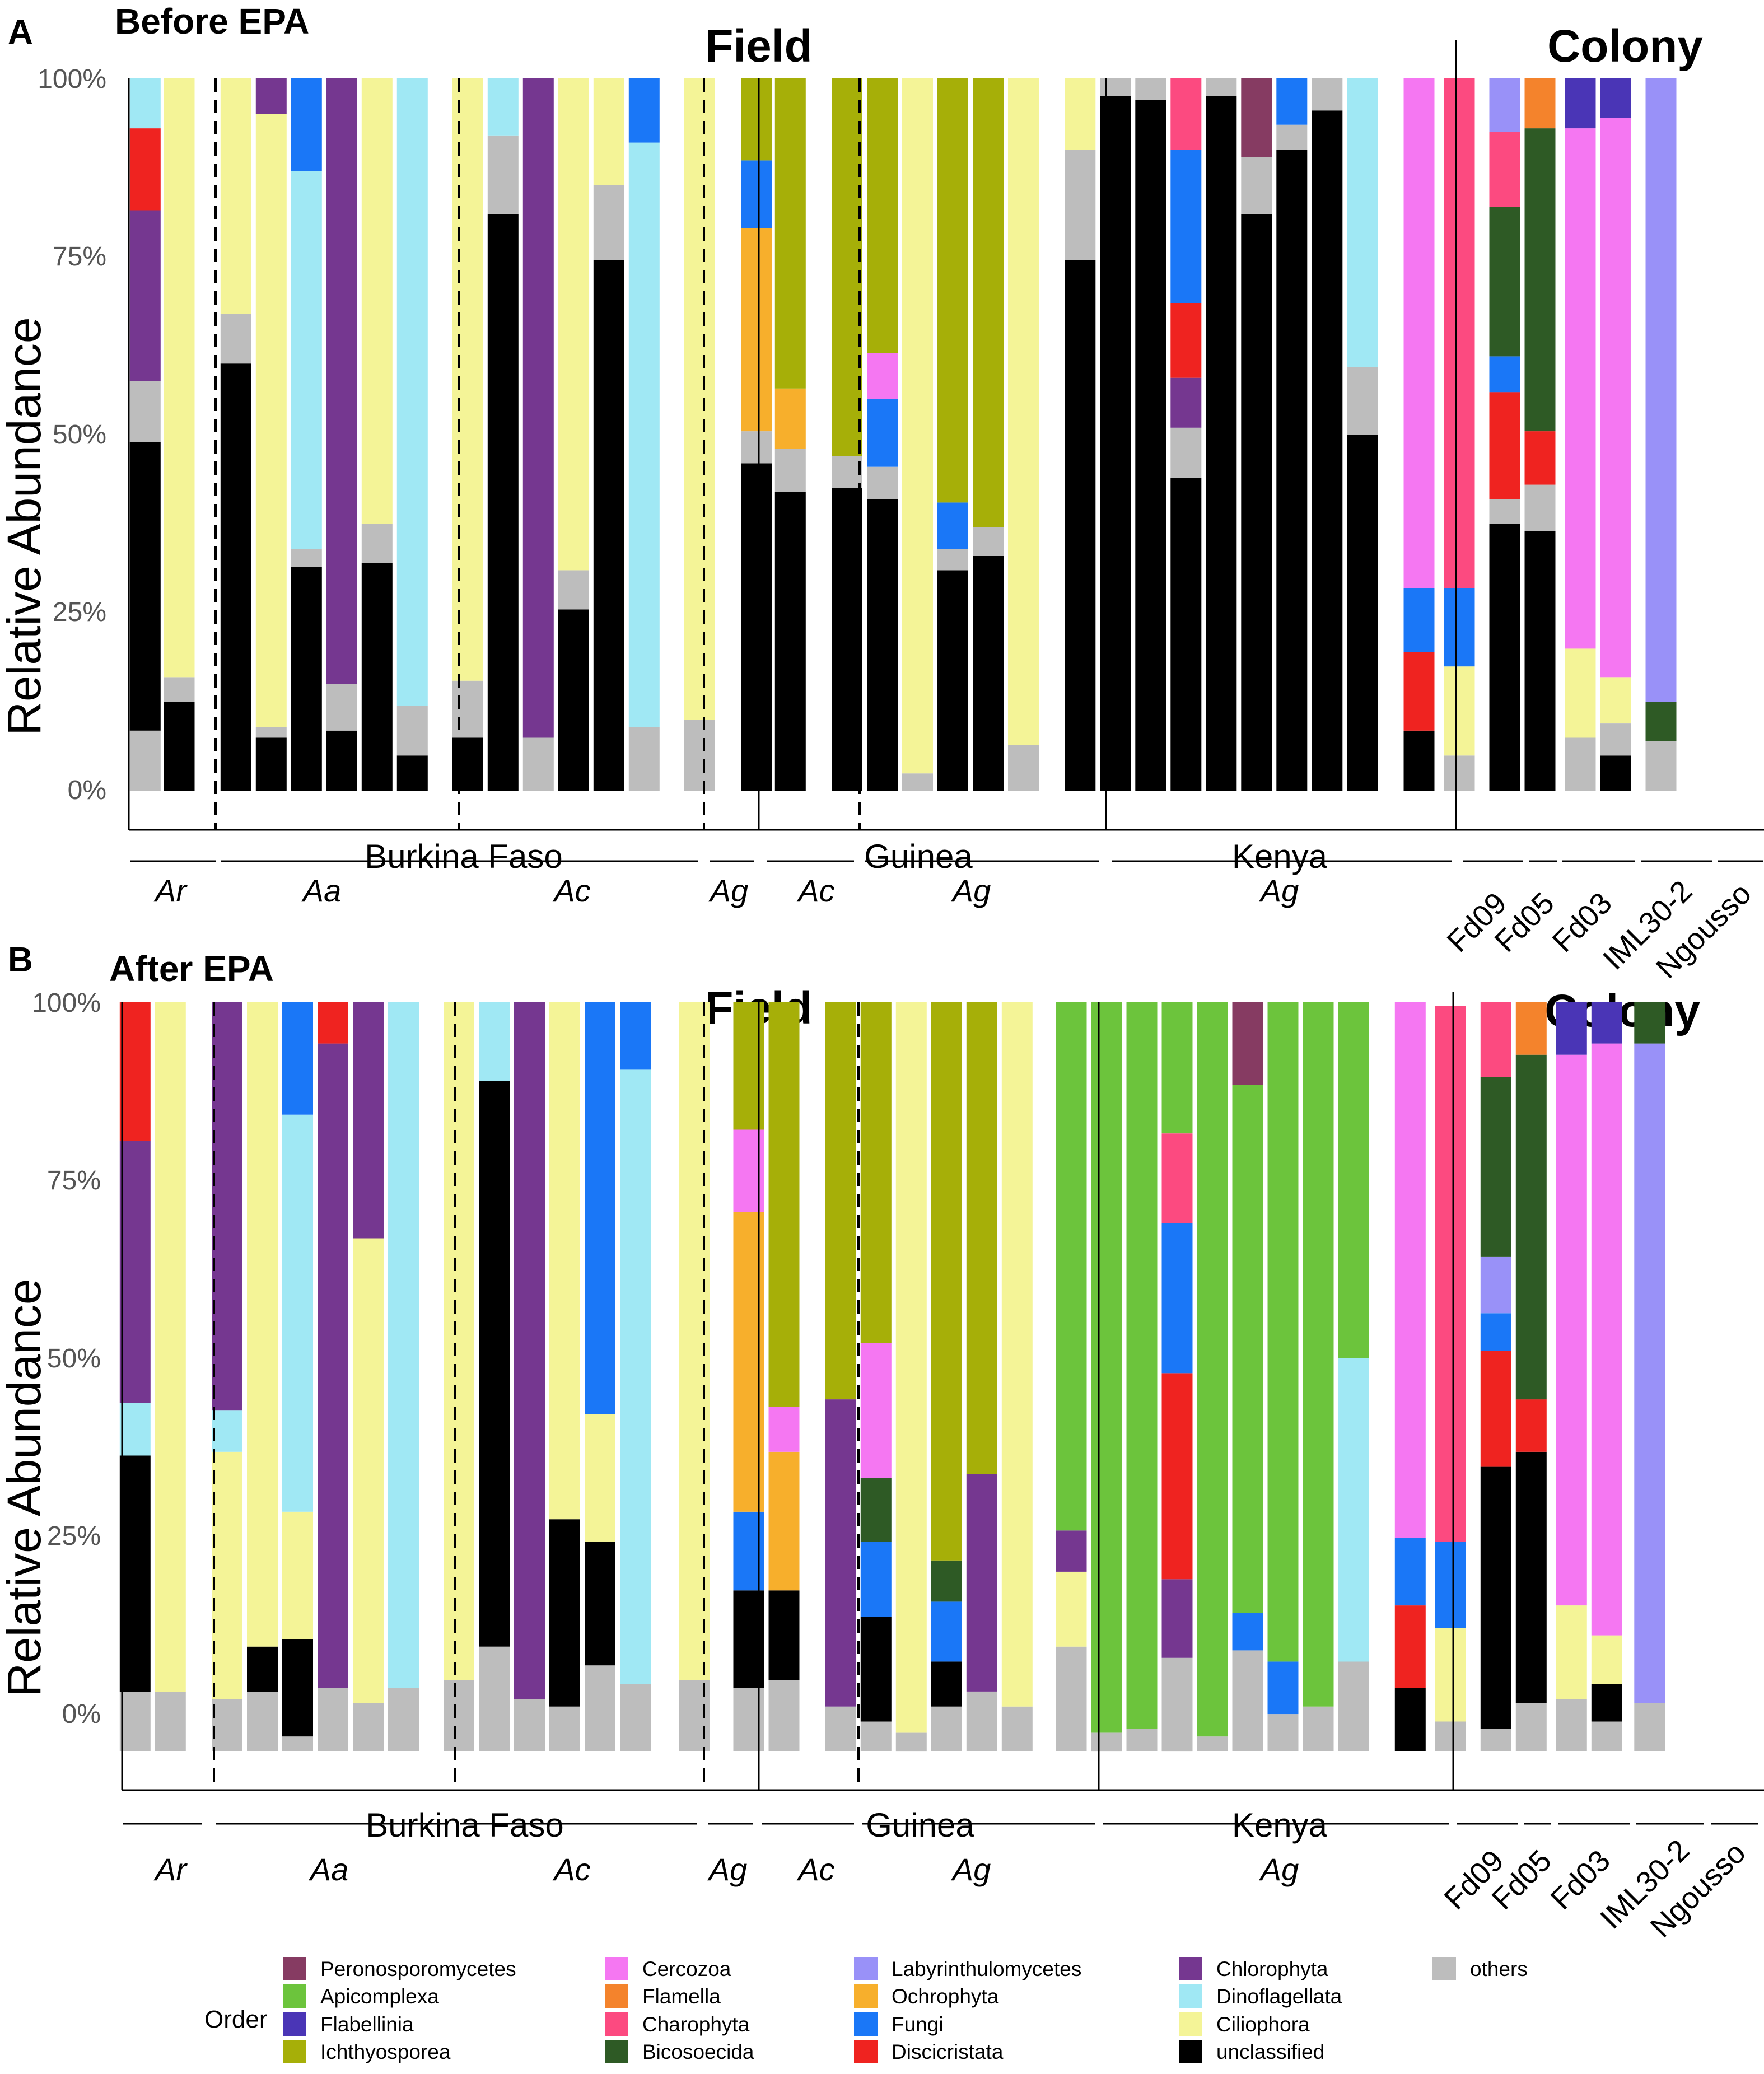 The image size is (1764, 2074). What do you see at coordinates (1270, 2051) in the screenshot?
I see `legend-label-unclassified: unclassified` at bounding box center [1270, 2051].